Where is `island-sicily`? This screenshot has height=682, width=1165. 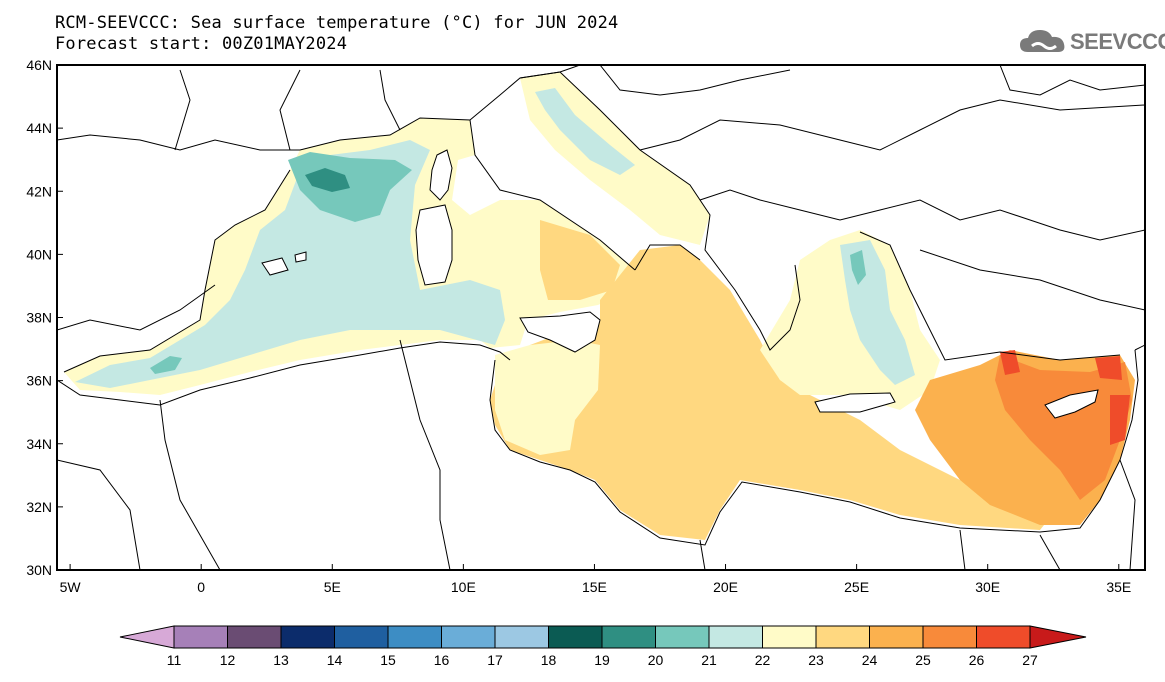
island-sicily is located at coordinates (560, 332).